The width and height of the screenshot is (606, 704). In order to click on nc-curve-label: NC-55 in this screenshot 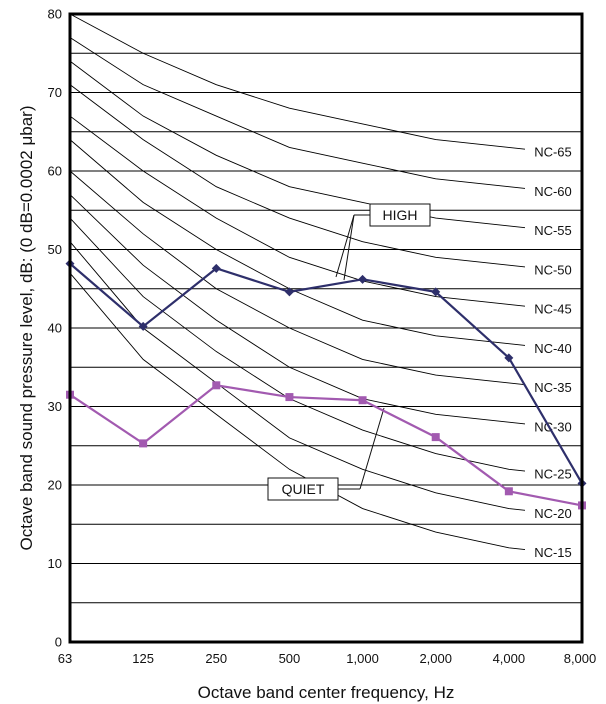, I will do `click(553, 230)`.